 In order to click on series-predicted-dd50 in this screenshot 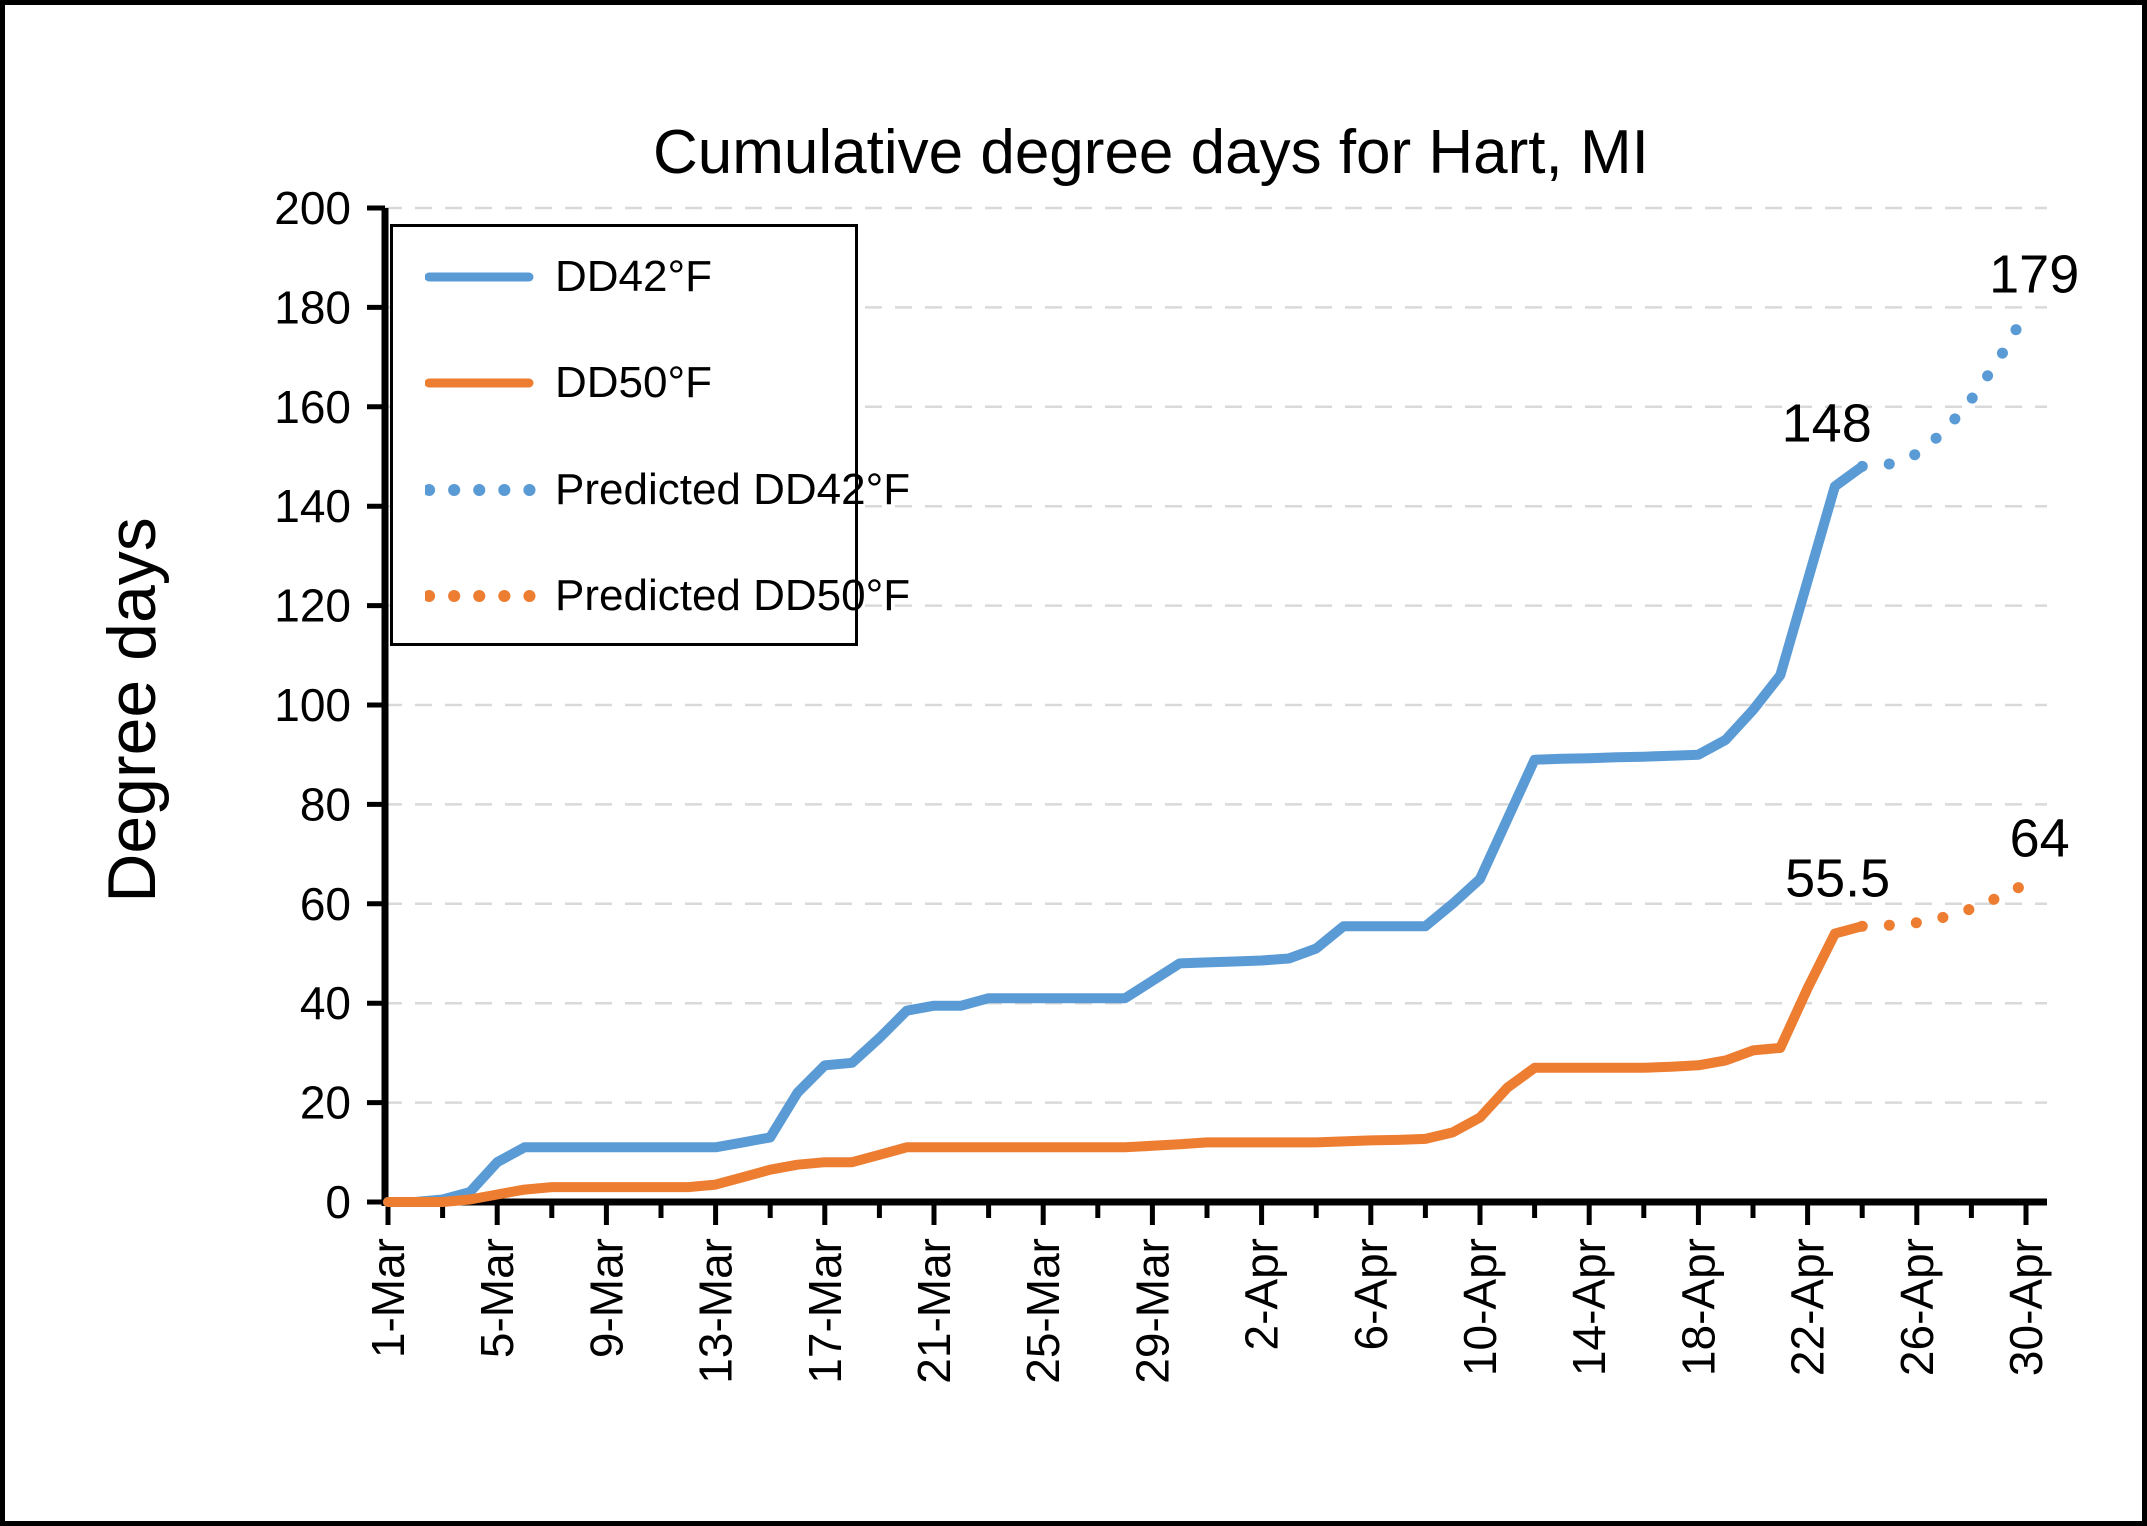, I will do `click(1944, 905)`.